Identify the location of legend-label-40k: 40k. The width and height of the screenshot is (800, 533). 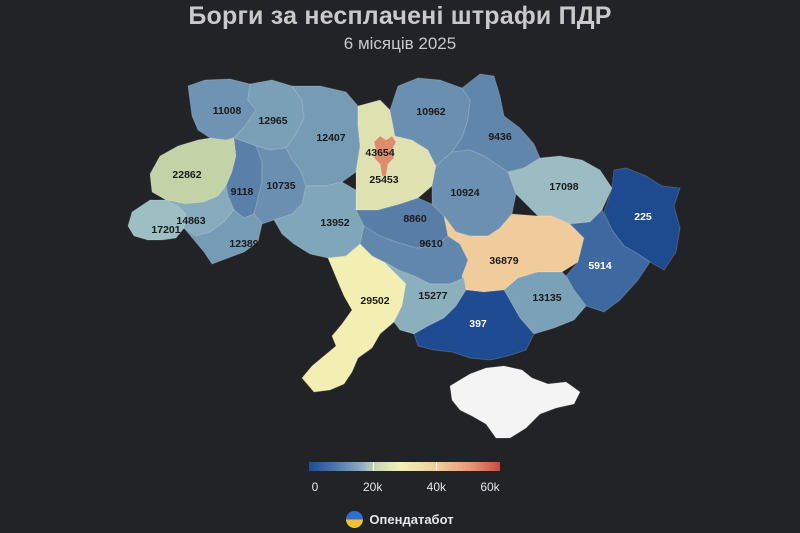
(436, 487).